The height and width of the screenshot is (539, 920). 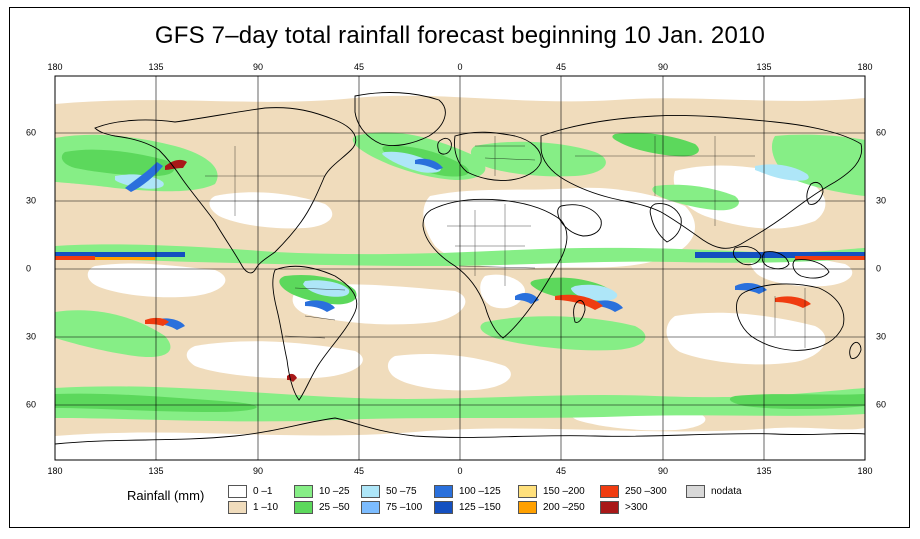 I want to click on legend-label: 150 –200, so click(x=564, y=491).